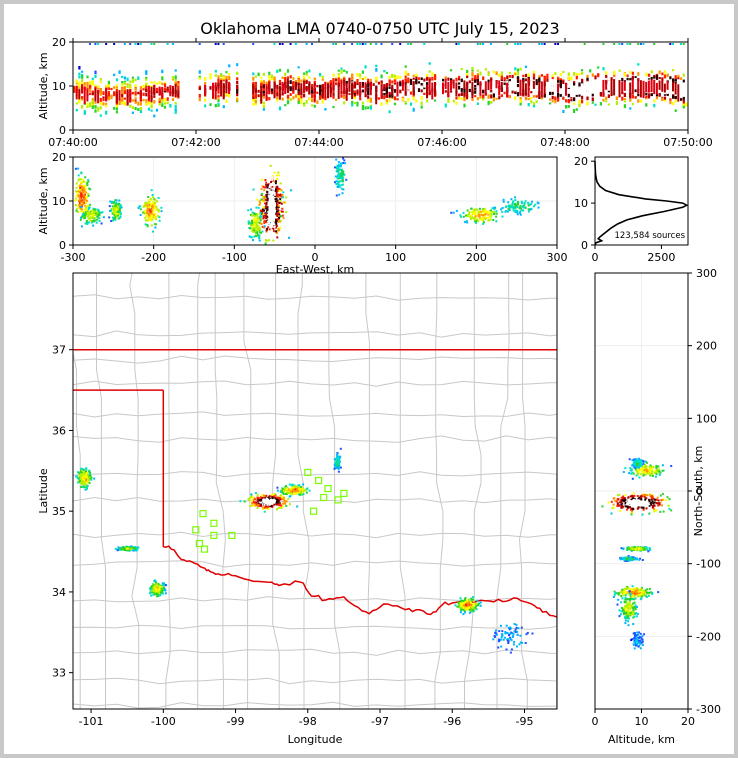  I want to click on county-boundary-line, so click(276, 491).